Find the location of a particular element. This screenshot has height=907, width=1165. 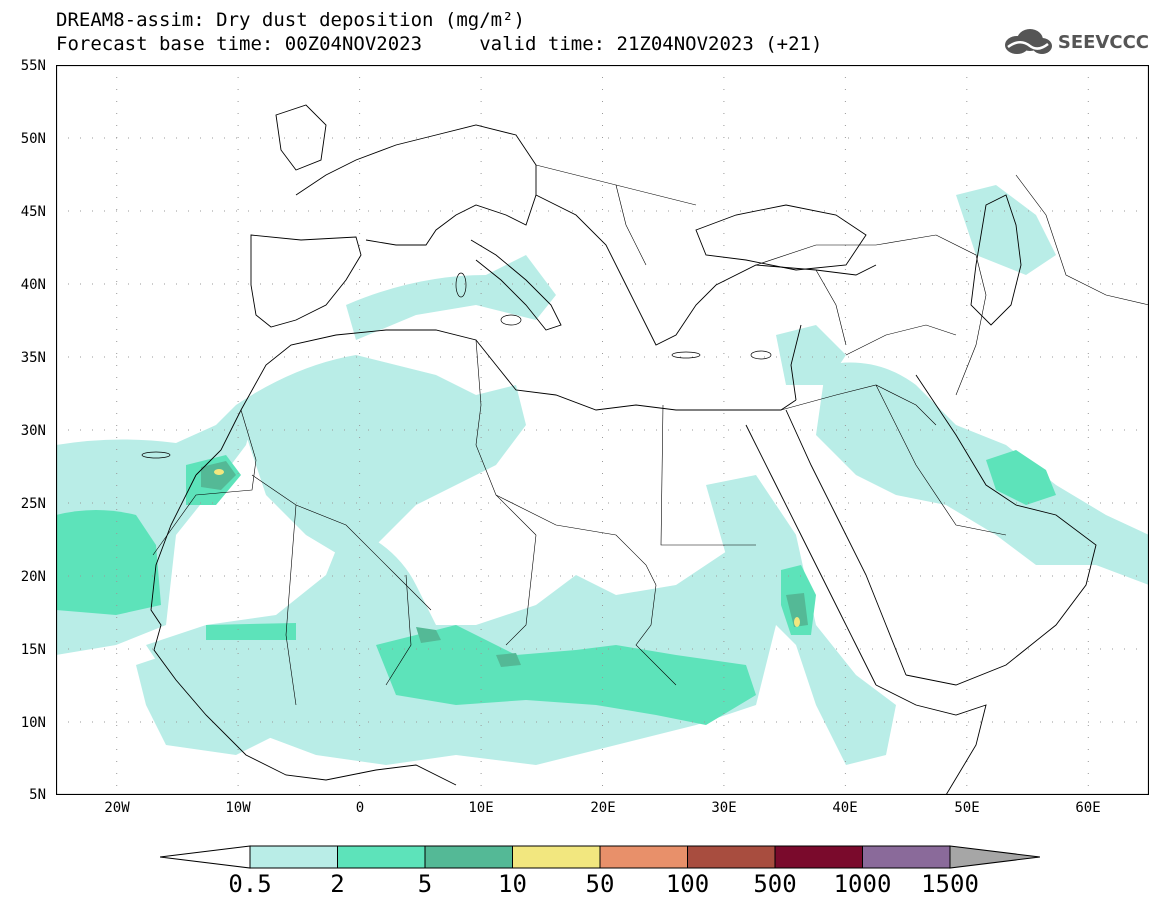

dust-core-gulf is located at coordinates (1021, 477).